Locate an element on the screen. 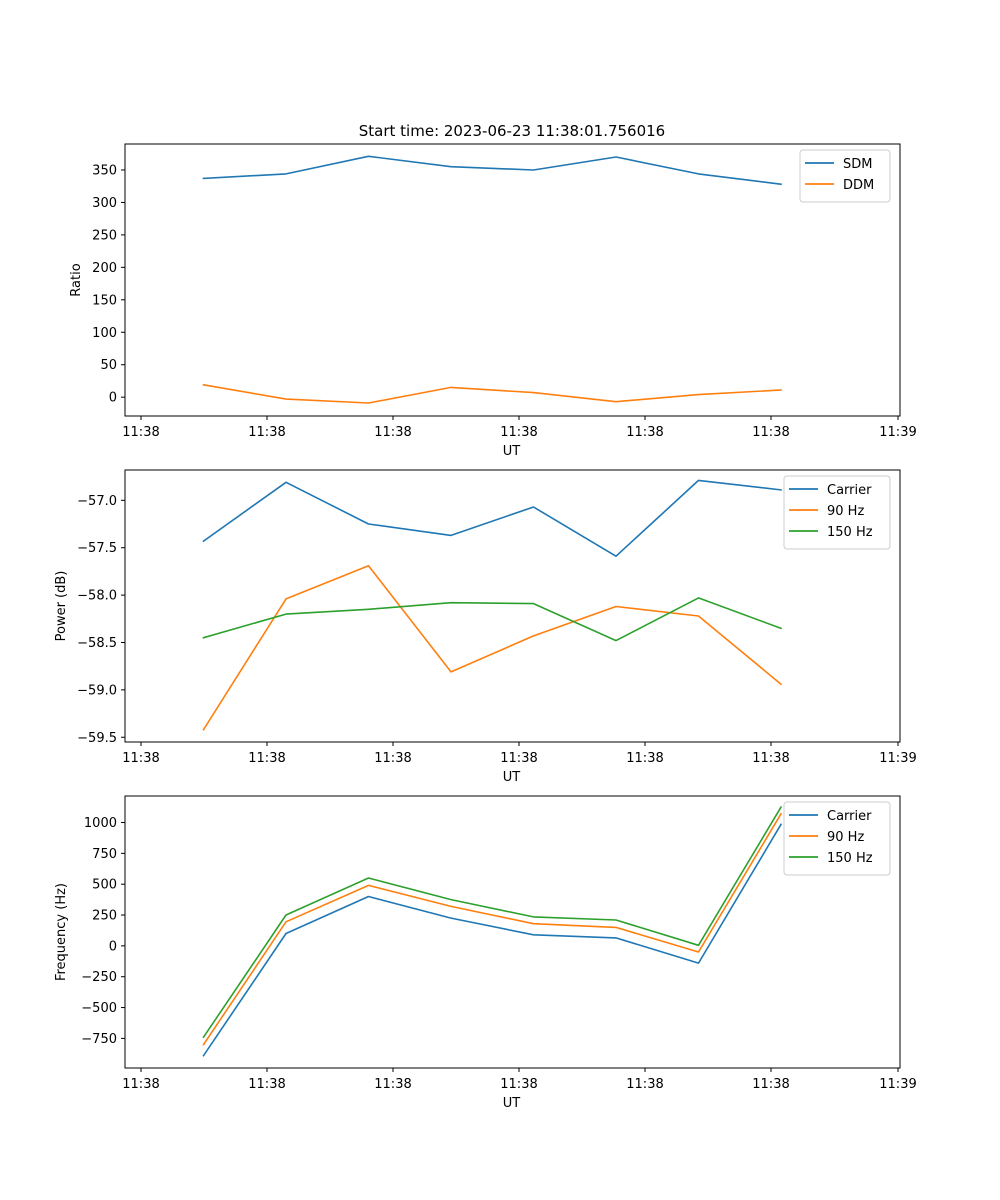 This screenshot has height=1200, width=1000. y-tick-label: −57.0 is located at coordinates (97, 501).